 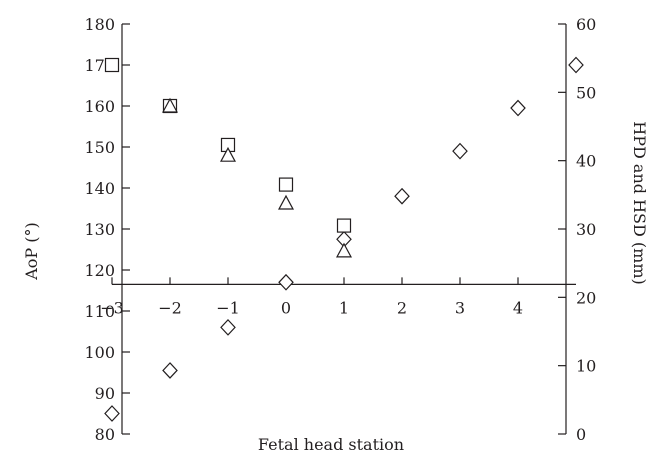 I want to click on left-y-tick-label: 140, so click(x=99, y=188).